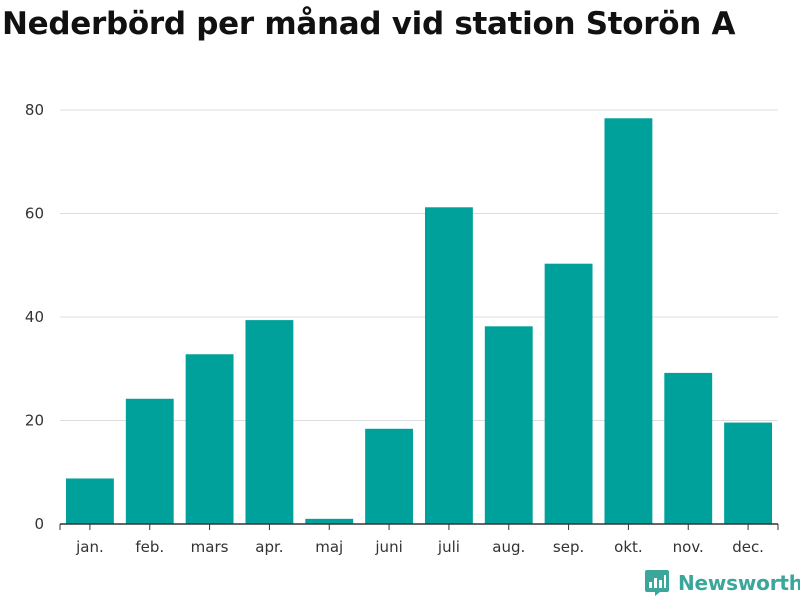 This screenshot has height=600, width=800. What do you see at coordinates (34, 214) in the screenshot?
I see `y-tick-label: 60` at bounding box center [34, 214].